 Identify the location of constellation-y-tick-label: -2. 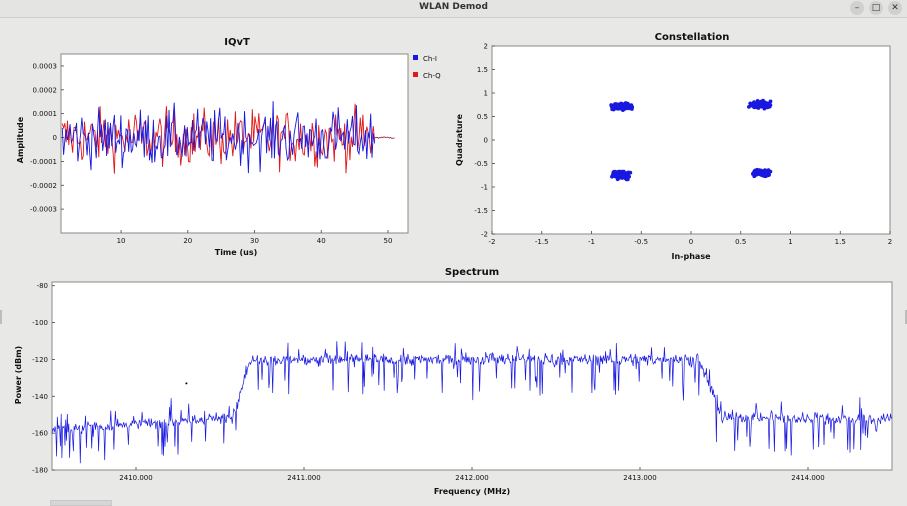
(484, 235).